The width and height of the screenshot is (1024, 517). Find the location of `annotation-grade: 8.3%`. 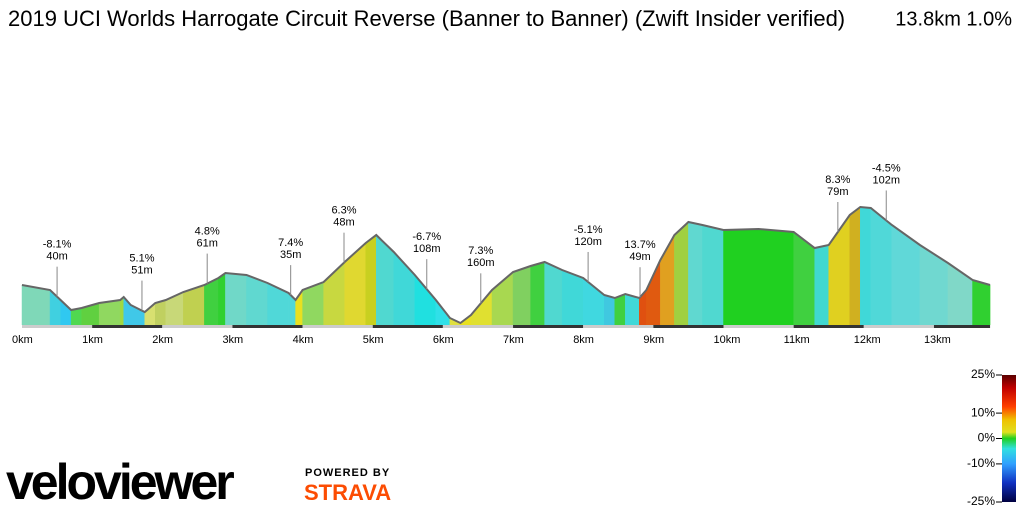

annotation-grade: 8.3% is located at coordinates (837, 180).